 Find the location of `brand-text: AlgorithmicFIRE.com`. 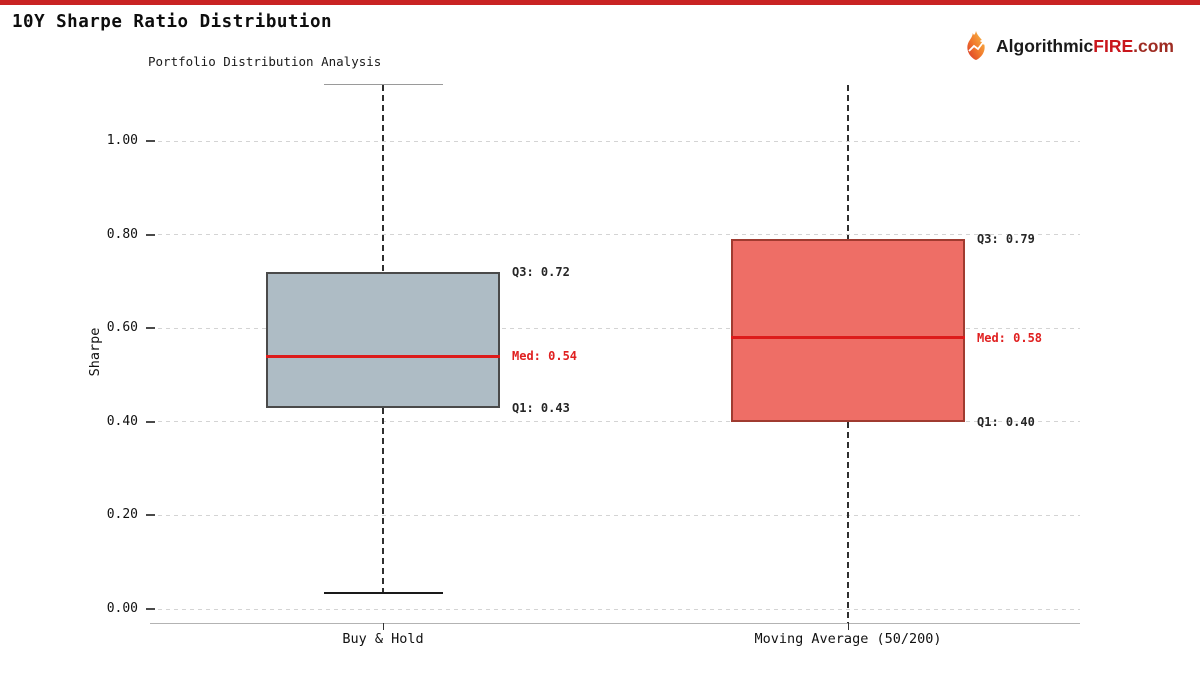

brand-text: AlgorithmicFIRE.com is located at coordinates (1085, 46).